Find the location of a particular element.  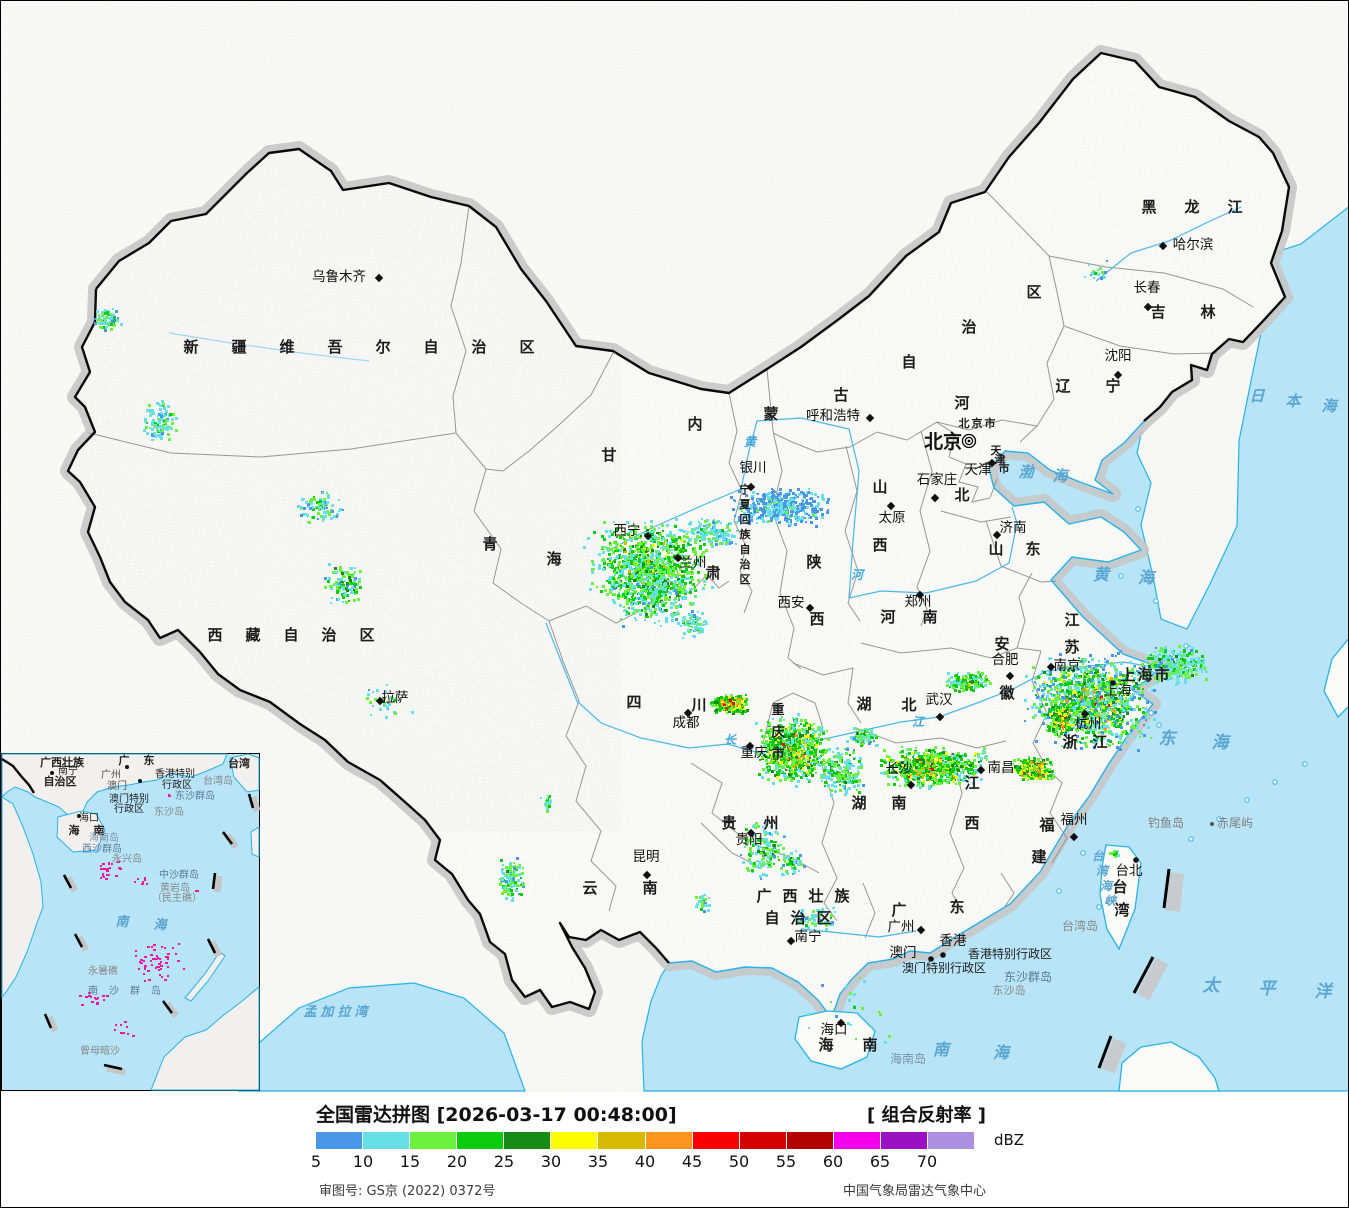

inset-palawan is located at coordinates (205, 976).